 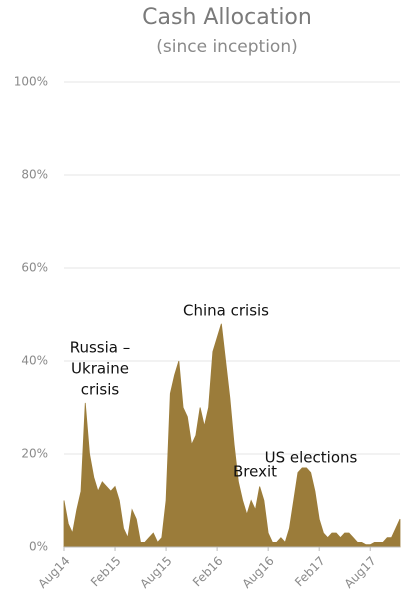 What do you see at coordinates (310, 572) in the screenshot?
I see `x-tick-label: Feb17` at bounding box center [310, 572].